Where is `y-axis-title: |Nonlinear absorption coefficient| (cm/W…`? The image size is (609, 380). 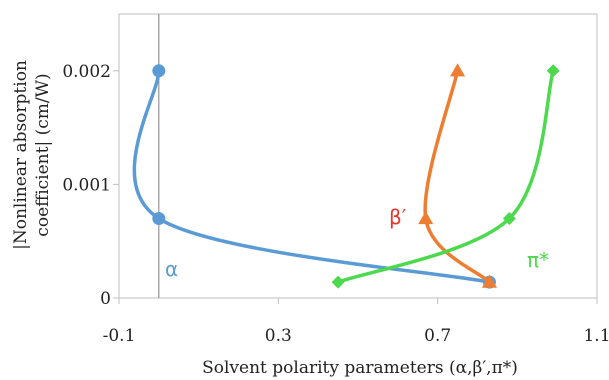
y-axis-title: |Nonlinear absorption coefficient| (cm/W… is located at coordinates (32, 155).